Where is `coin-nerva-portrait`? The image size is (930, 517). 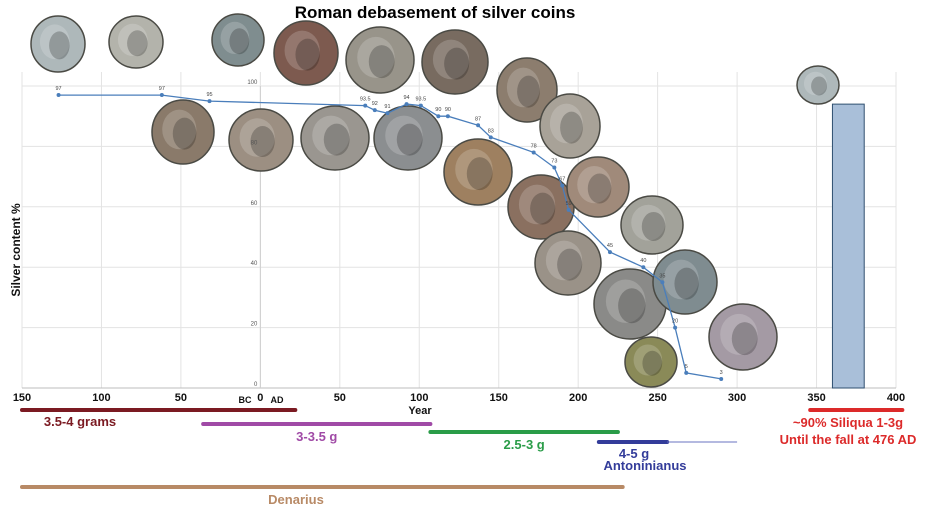 coin-nerva-portrait is located at coordinates (571, 127).